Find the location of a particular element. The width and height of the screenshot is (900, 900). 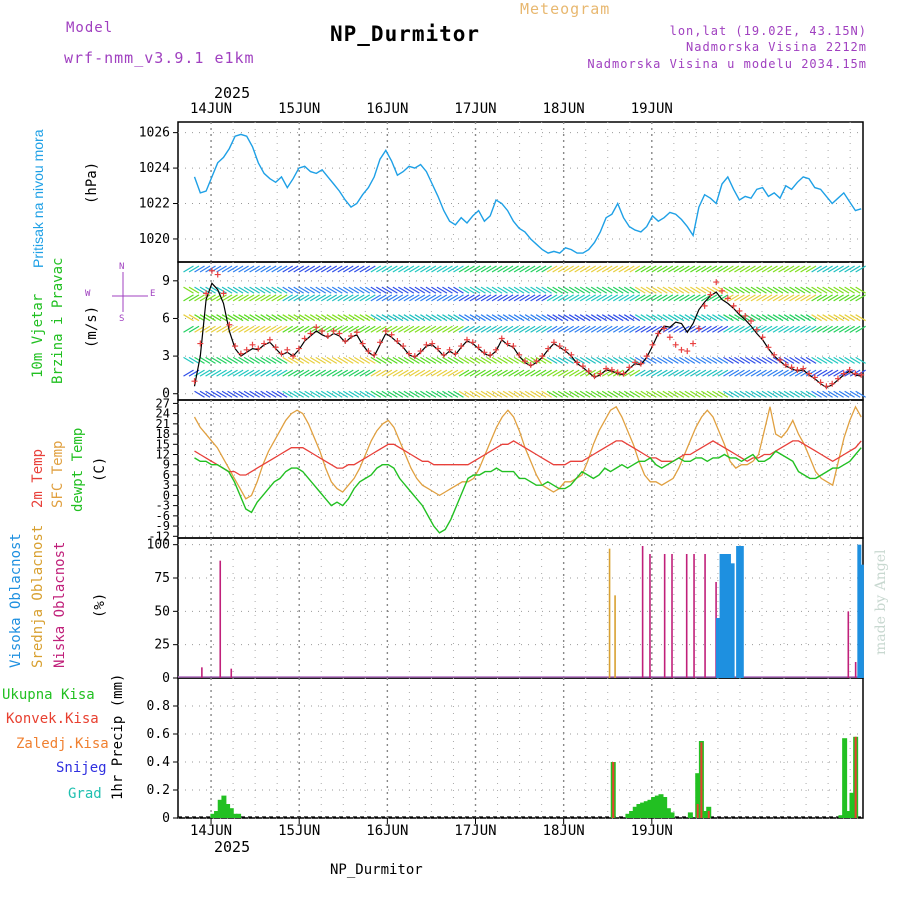

day-label-top: 19JUN is located at coordinates (652, 109).